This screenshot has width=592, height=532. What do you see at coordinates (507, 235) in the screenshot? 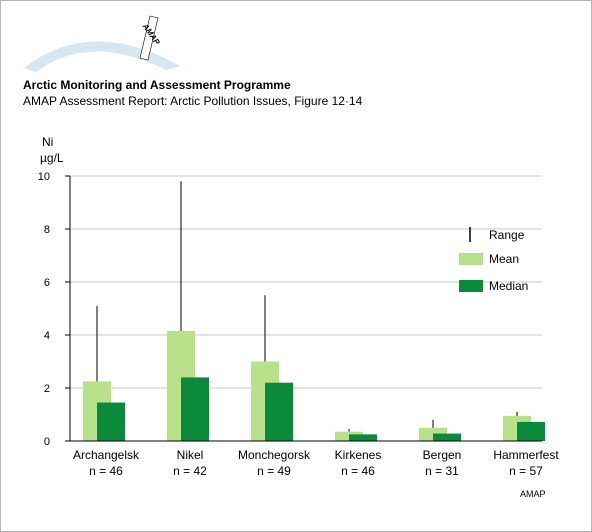
I see `legend-range-label: Range` at bounding box center [507, 235].